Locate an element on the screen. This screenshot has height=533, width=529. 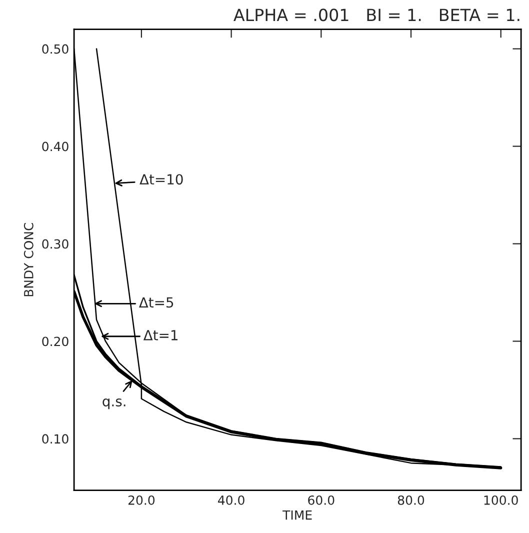
annotation: Δt=10 is located at coordinates (161, 179).